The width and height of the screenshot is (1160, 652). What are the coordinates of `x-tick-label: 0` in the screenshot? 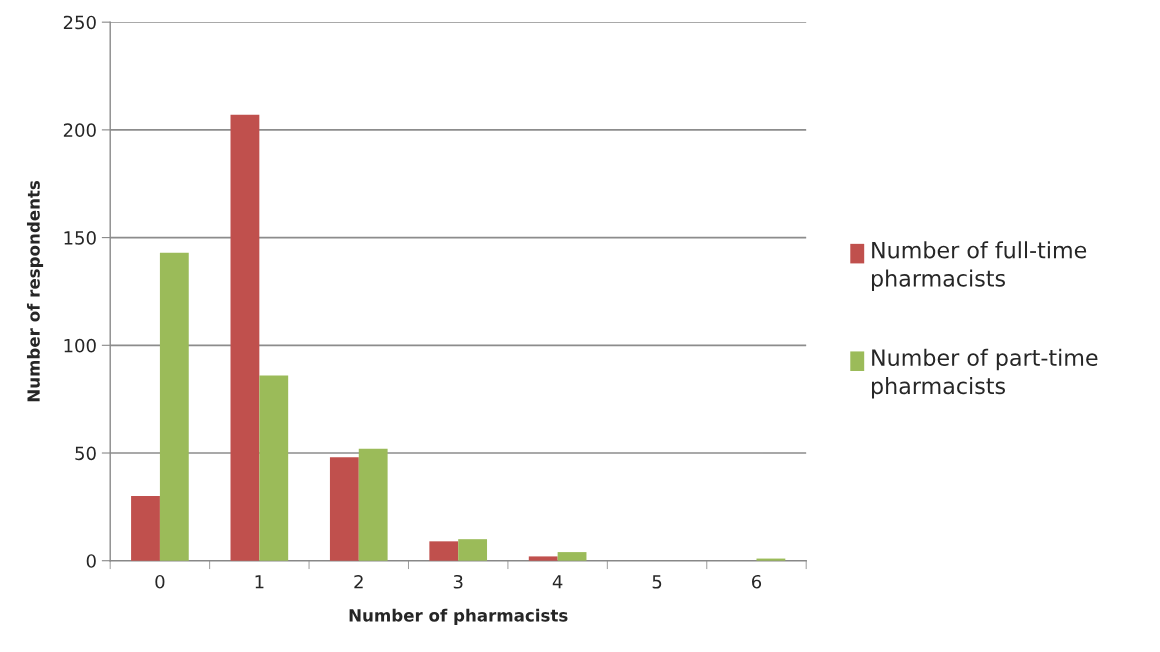 It's located at (160, 581).